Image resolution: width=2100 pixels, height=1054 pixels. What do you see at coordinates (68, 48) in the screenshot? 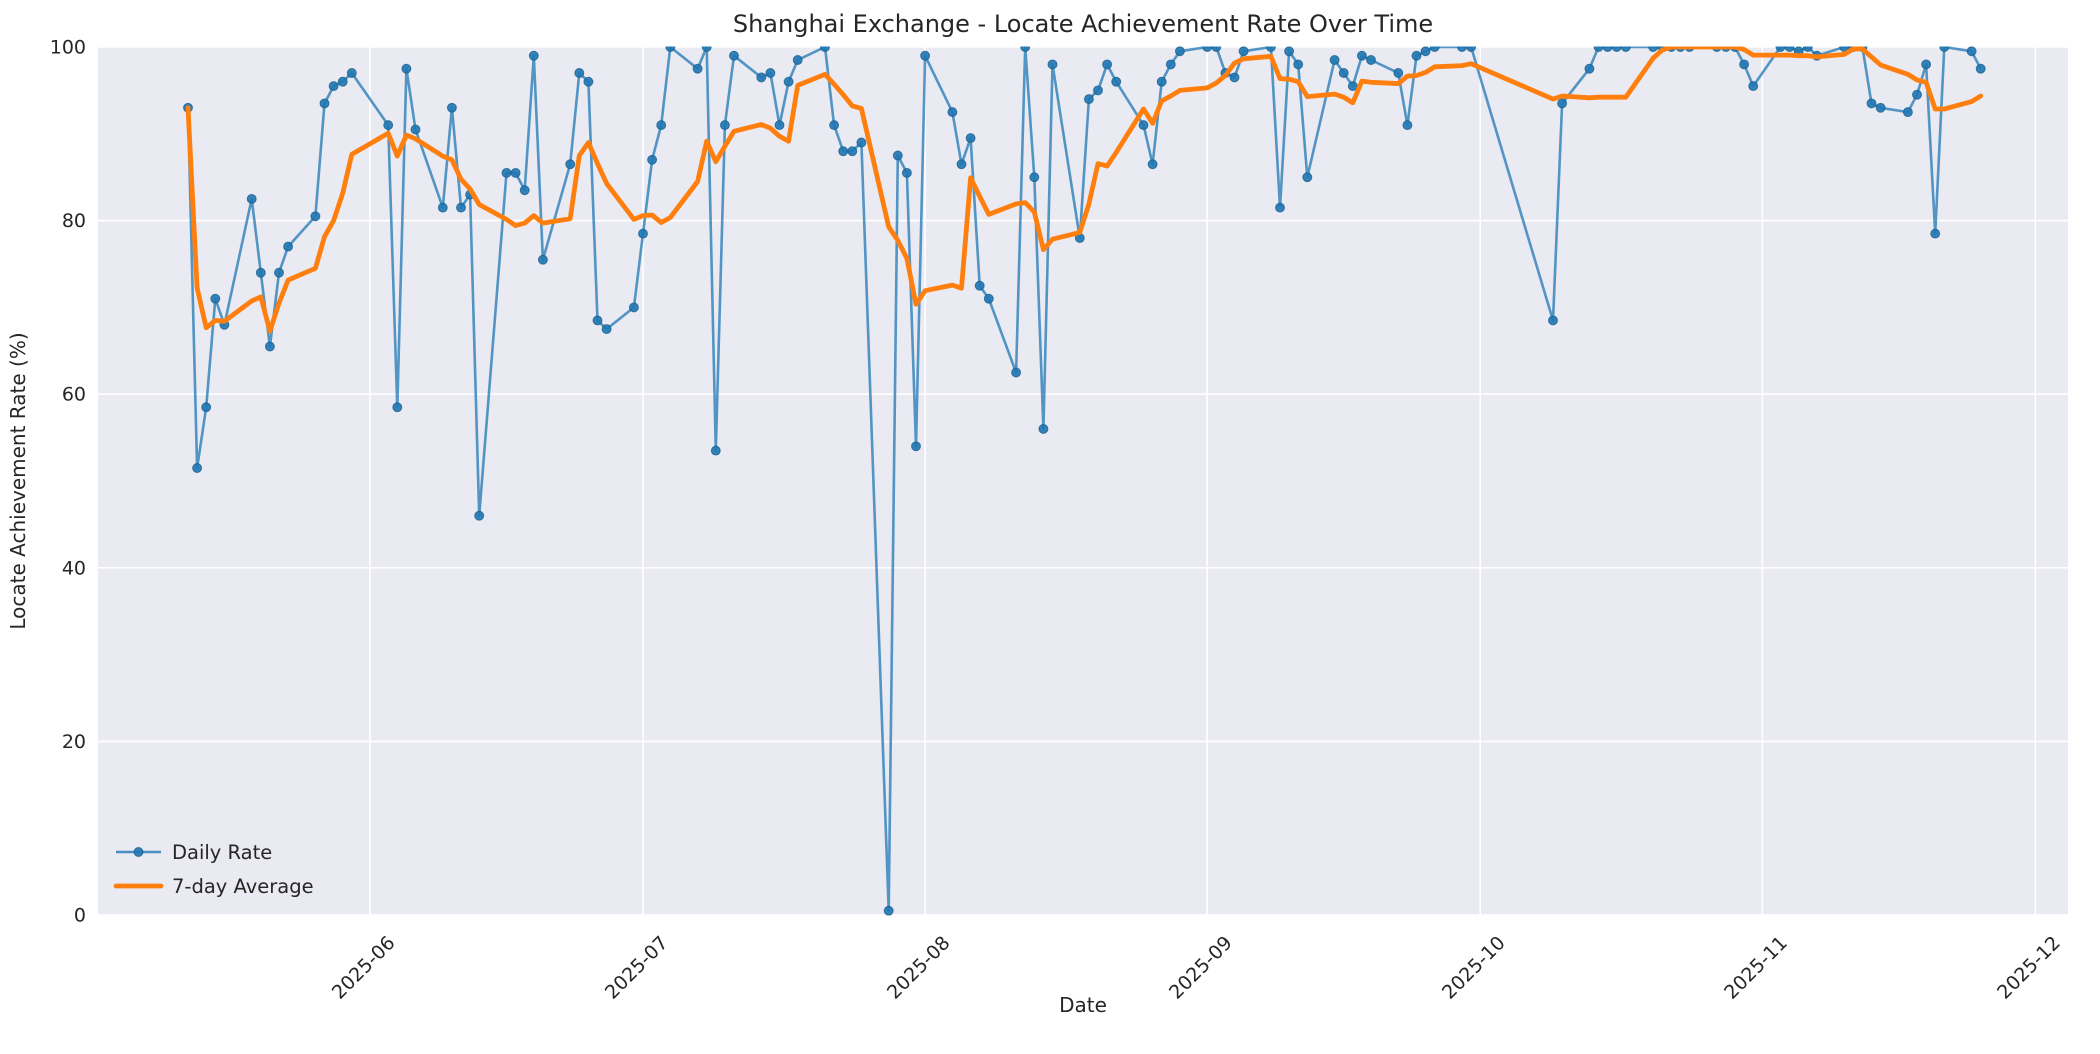
I see `y-tick-label: 100` at bounding box center [68, 48].